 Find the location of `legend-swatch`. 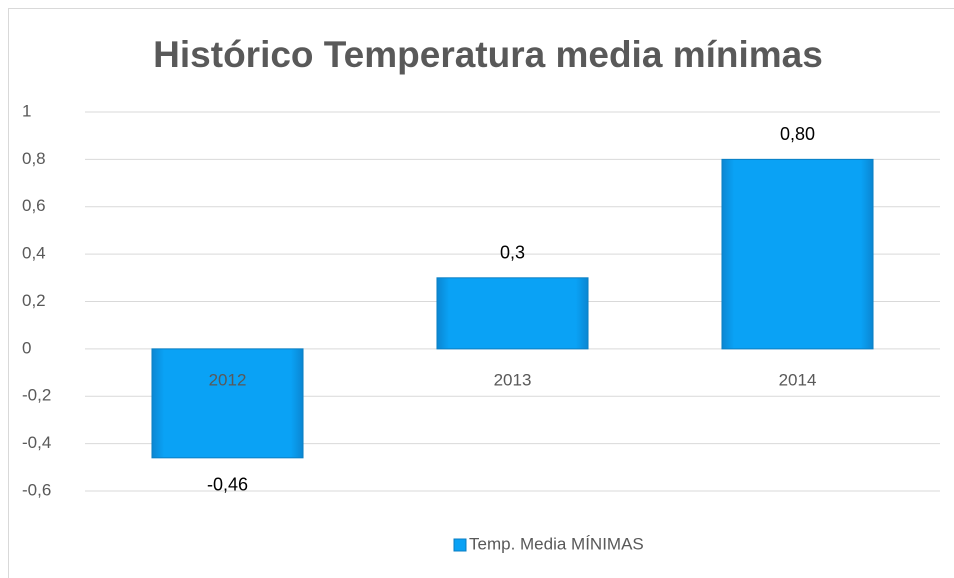

legend-swatch is located at coordinates (460, 545).